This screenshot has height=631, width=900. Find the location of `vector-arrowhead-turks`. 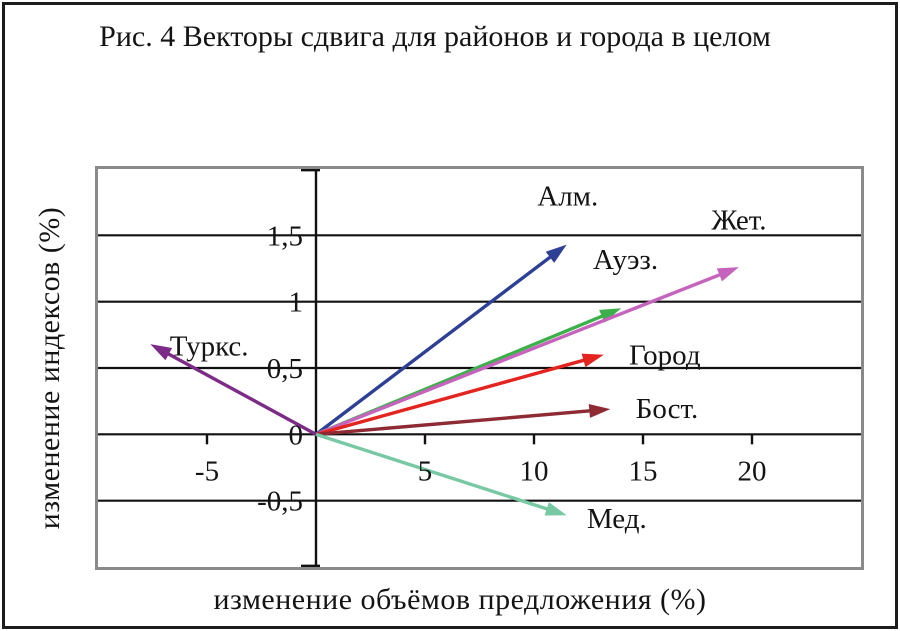

vector-arrowhead-turks is located at coordinates (161, 352).